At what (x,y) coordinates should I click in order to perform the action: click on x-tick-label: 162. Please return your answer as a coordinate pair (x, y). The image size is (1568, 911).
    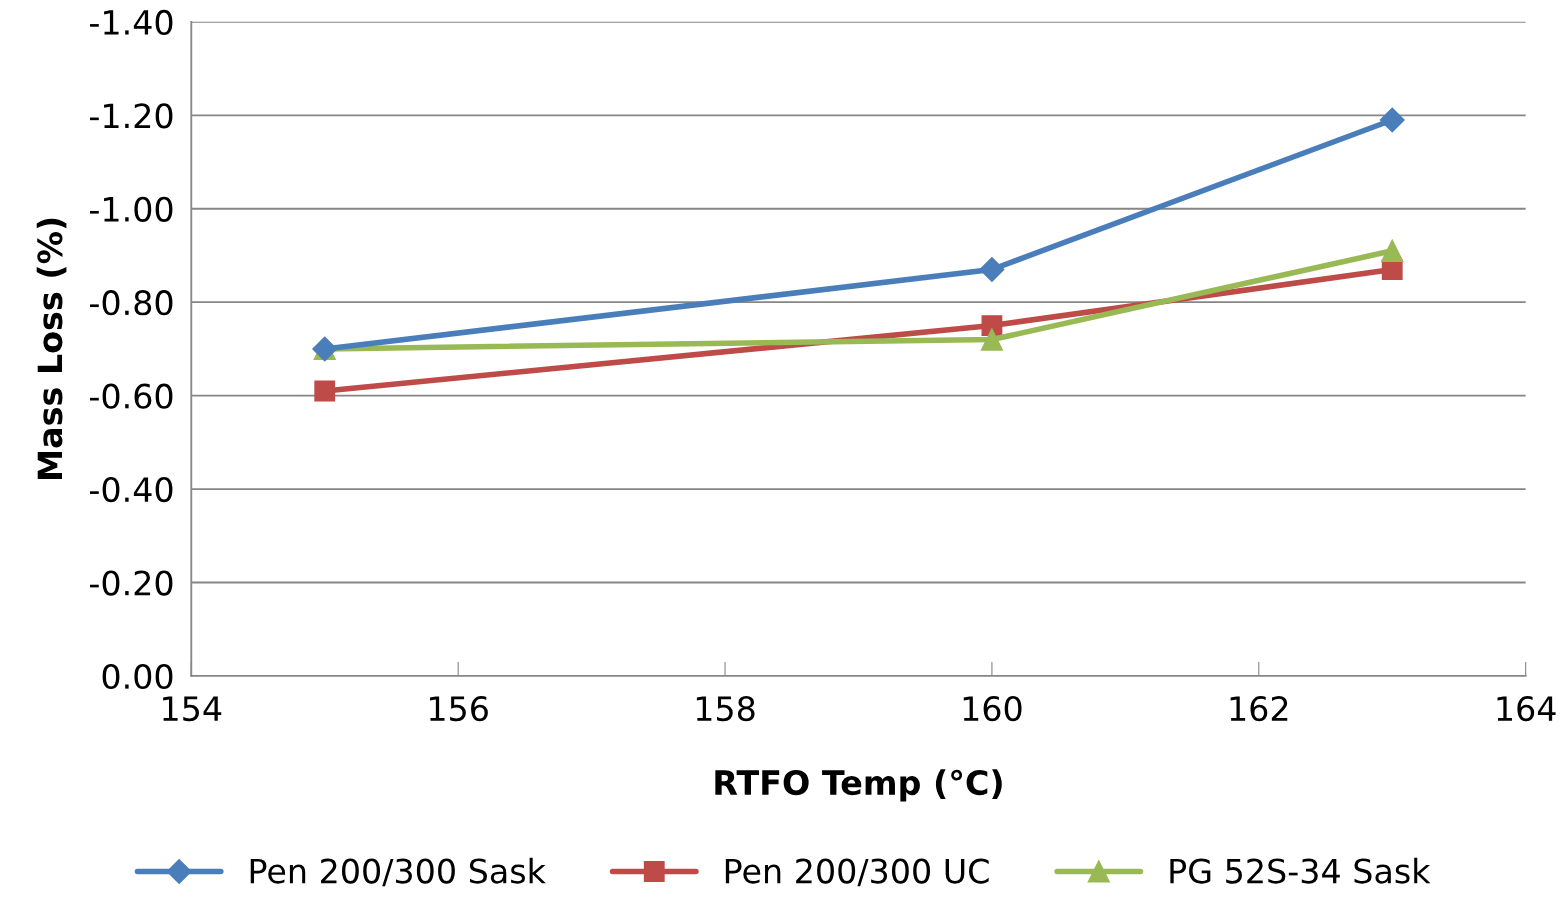
    Looking at the image, I should click on (1259, 708).